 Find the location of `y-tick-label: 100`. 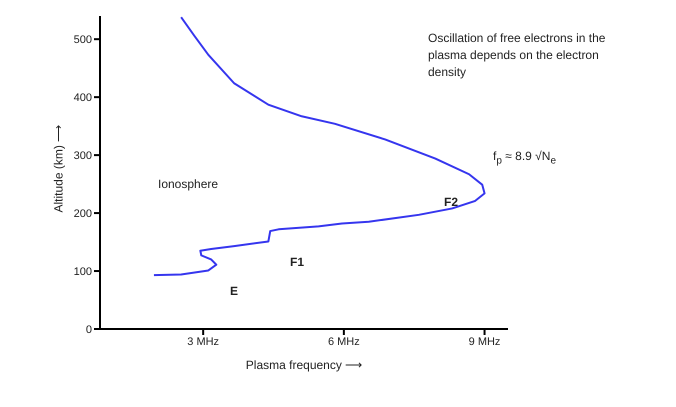

y-tick-label: 100 is located at coordinates (83, 272).